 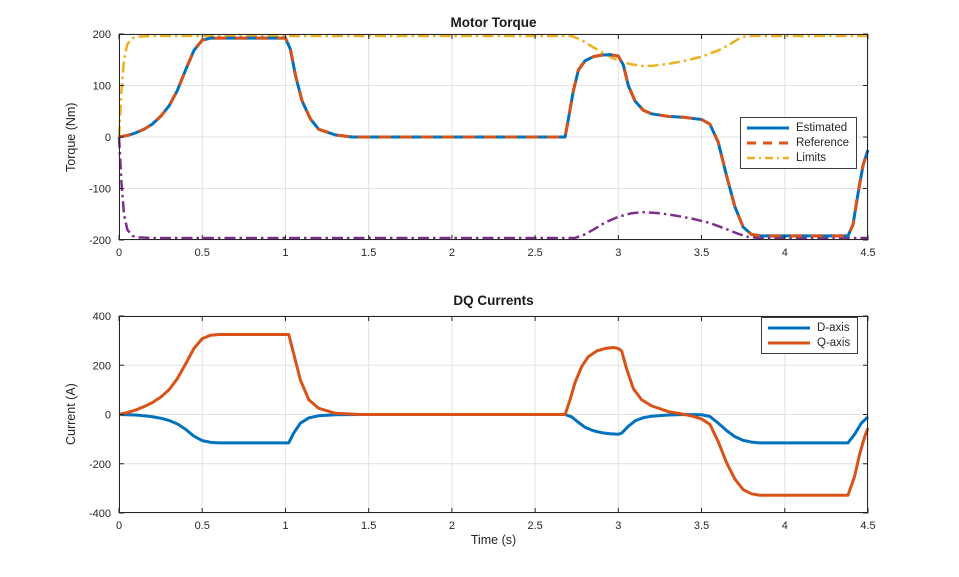 I want to click on legend-dq-currents: D-axis Q-axis, so click(x=810, y=335).